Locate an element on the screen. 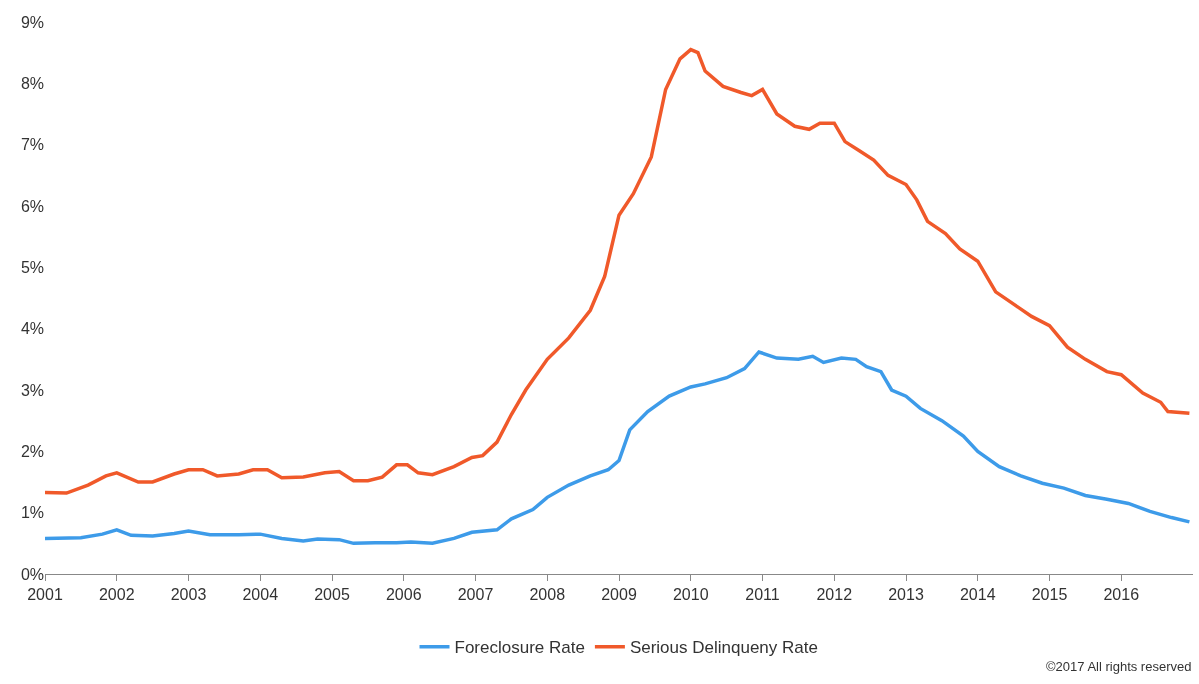 This screenshot has height=684, width=1199. x-tick-label: 2003 is located at coordinates (188, 595).